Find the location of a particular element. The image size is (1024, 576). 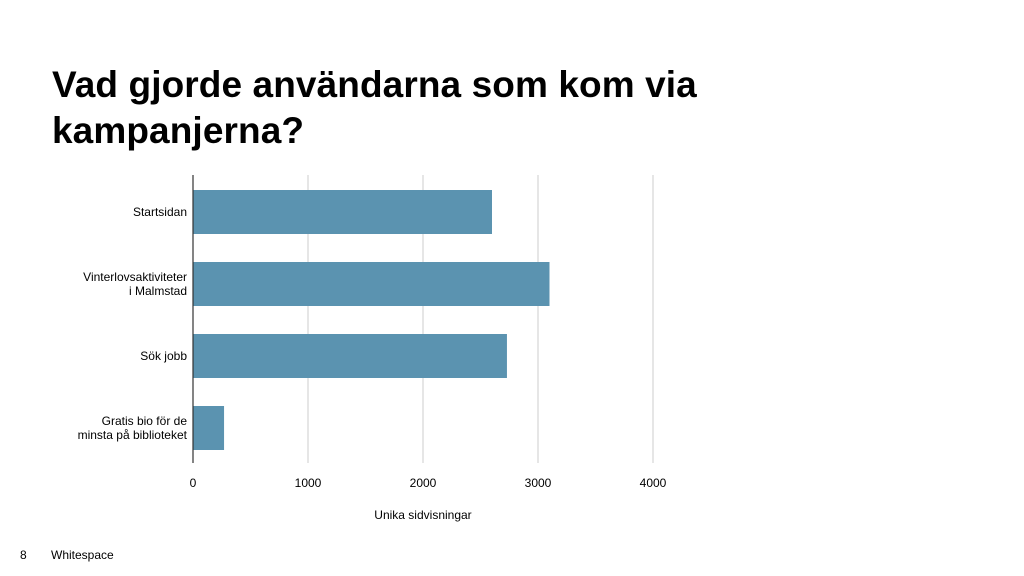

category-label: Startsidan is located at coordinates (160, 212).